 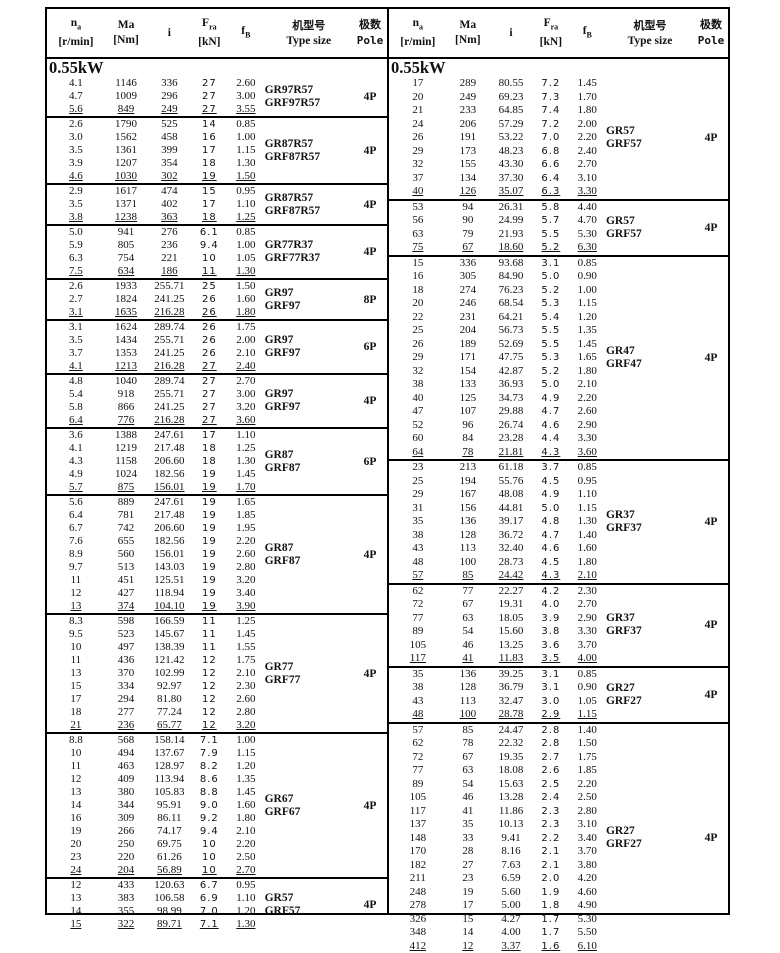 I want to click on service-factor-cell: 5.50, so click(x=587, y=933).